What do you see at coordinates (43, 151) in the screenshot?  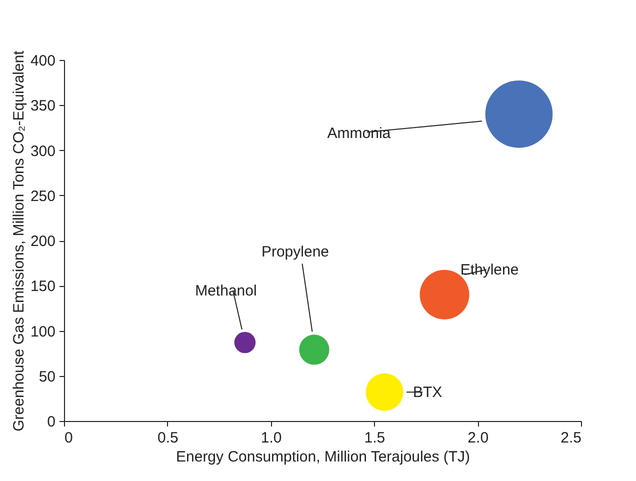 I see `y-tick-label: 300` at bounding box center [43, 151].